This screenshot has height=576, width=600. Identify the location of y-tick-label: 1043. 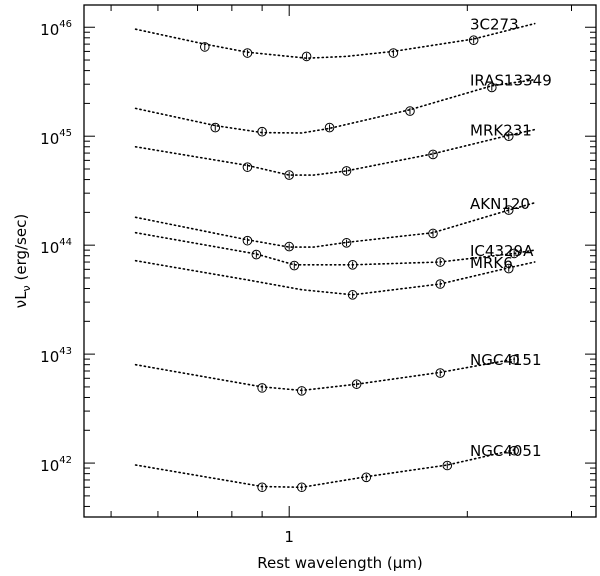
(56, 356).